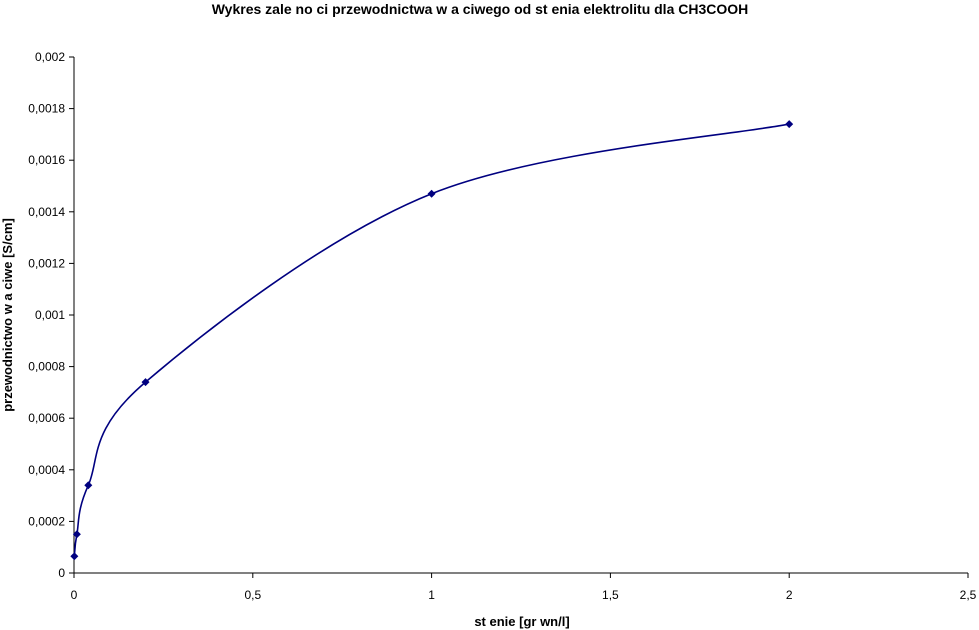 The width and height of the screenshot is (979, 630). Describe the element at coordinates (7, 315) in the screenshot. I see `y-axis-label: przewodnictwo w a ciwe [S/cm]` at that location.